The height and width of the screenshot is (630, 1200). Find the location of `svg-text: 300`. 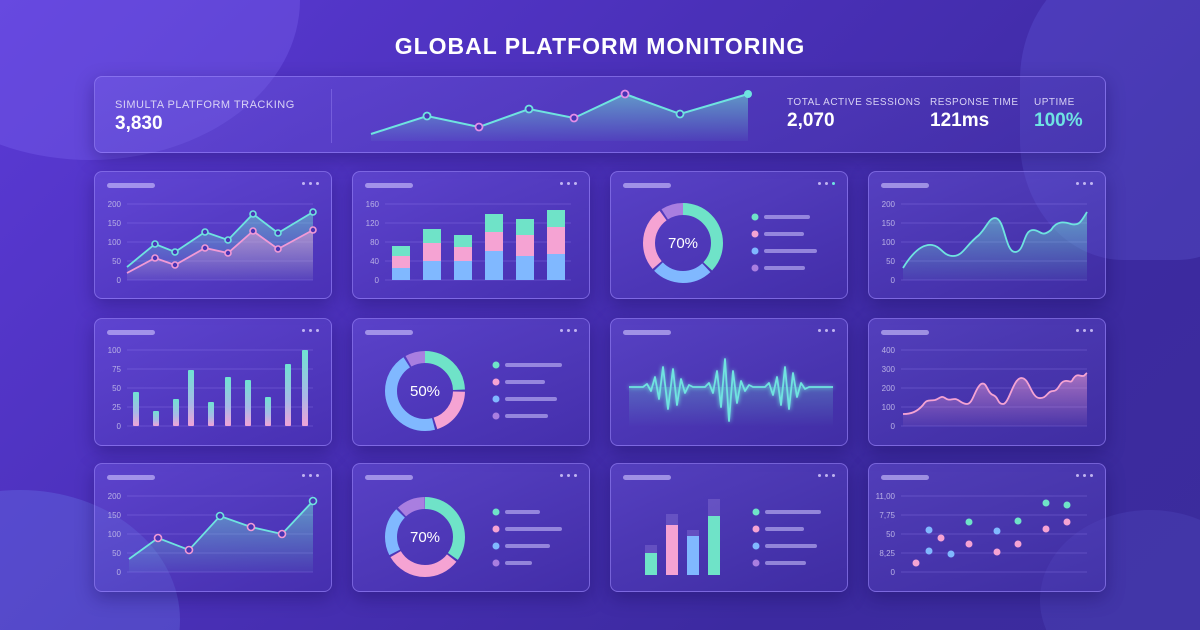

svg-text: 300 is located at coordinates (889, 369).